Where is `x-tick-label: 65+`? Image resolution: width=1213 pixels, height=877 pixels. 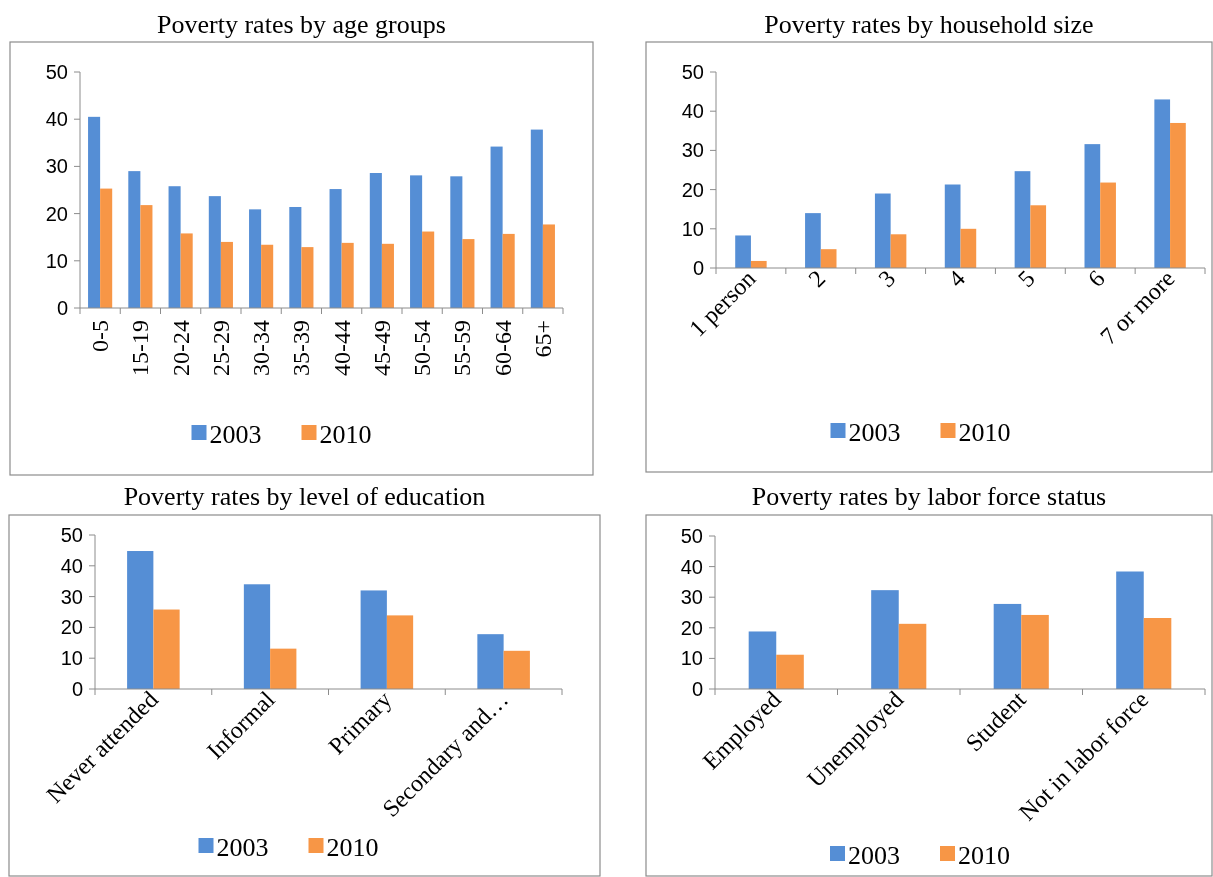 x-tick-label: 65+ is located at coordinates (542, 339).